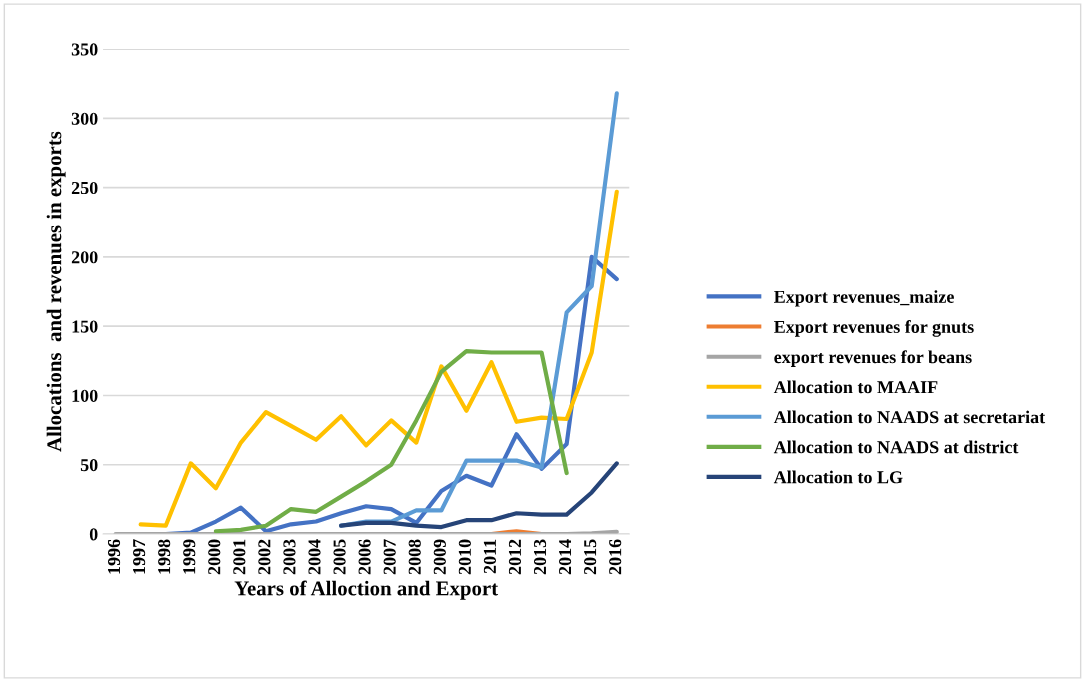  I want to click on legend-label: Allocation to NAADS at district, so click(896, 447).